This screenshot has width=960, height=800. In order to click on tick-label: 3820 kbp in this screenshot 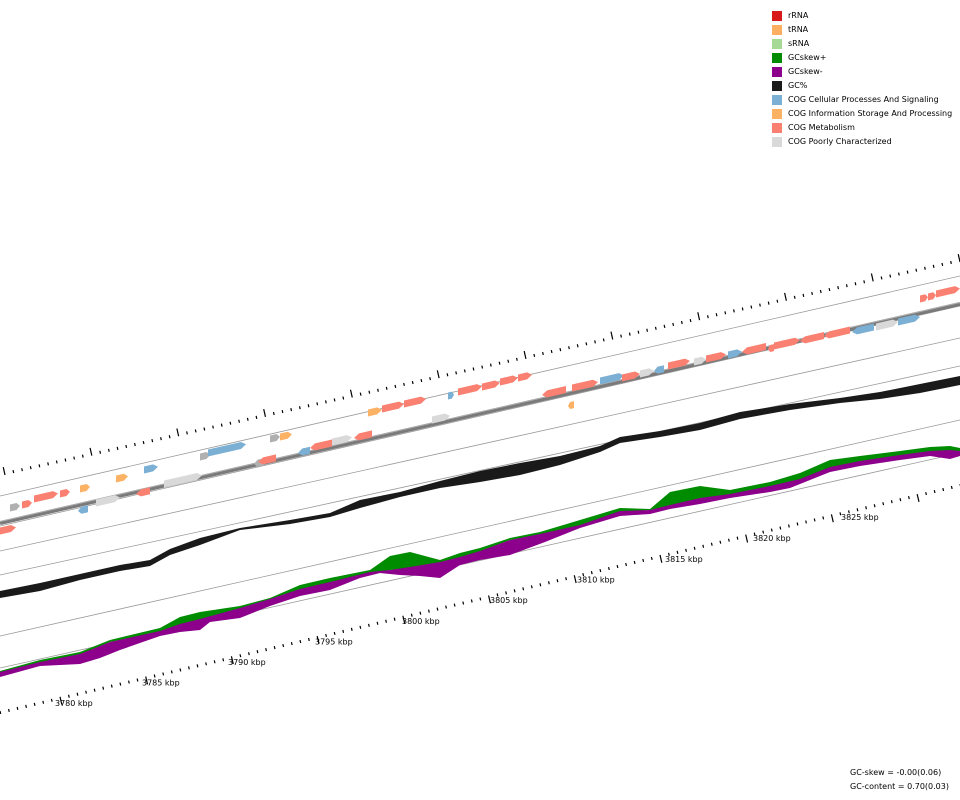, I will do `click(772, 538)`.